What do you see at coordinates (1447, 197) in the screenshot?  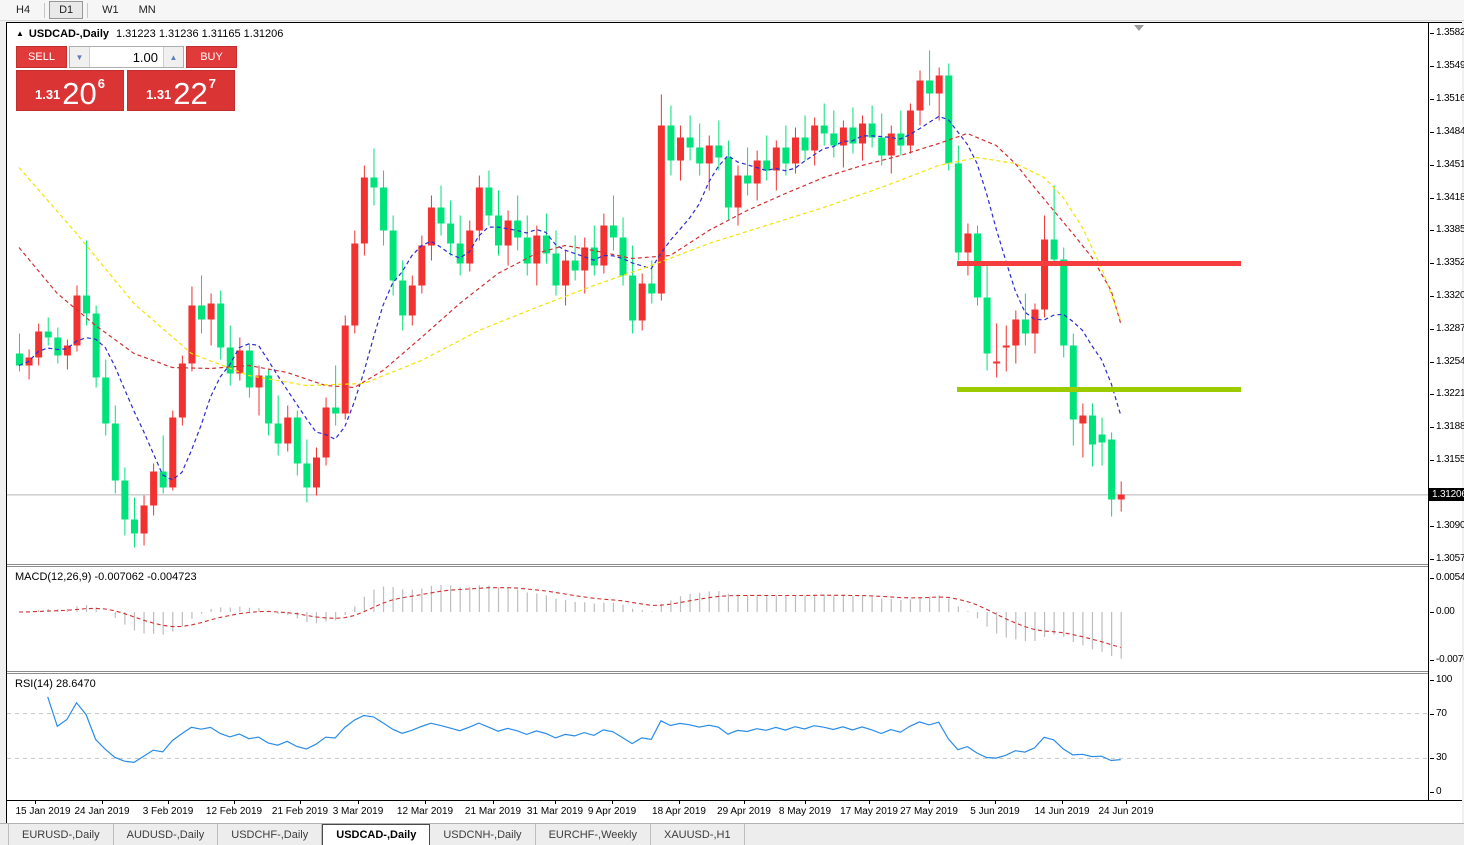 I see `price-tick-label: 1.34180` at bounding box center [1447, 197].